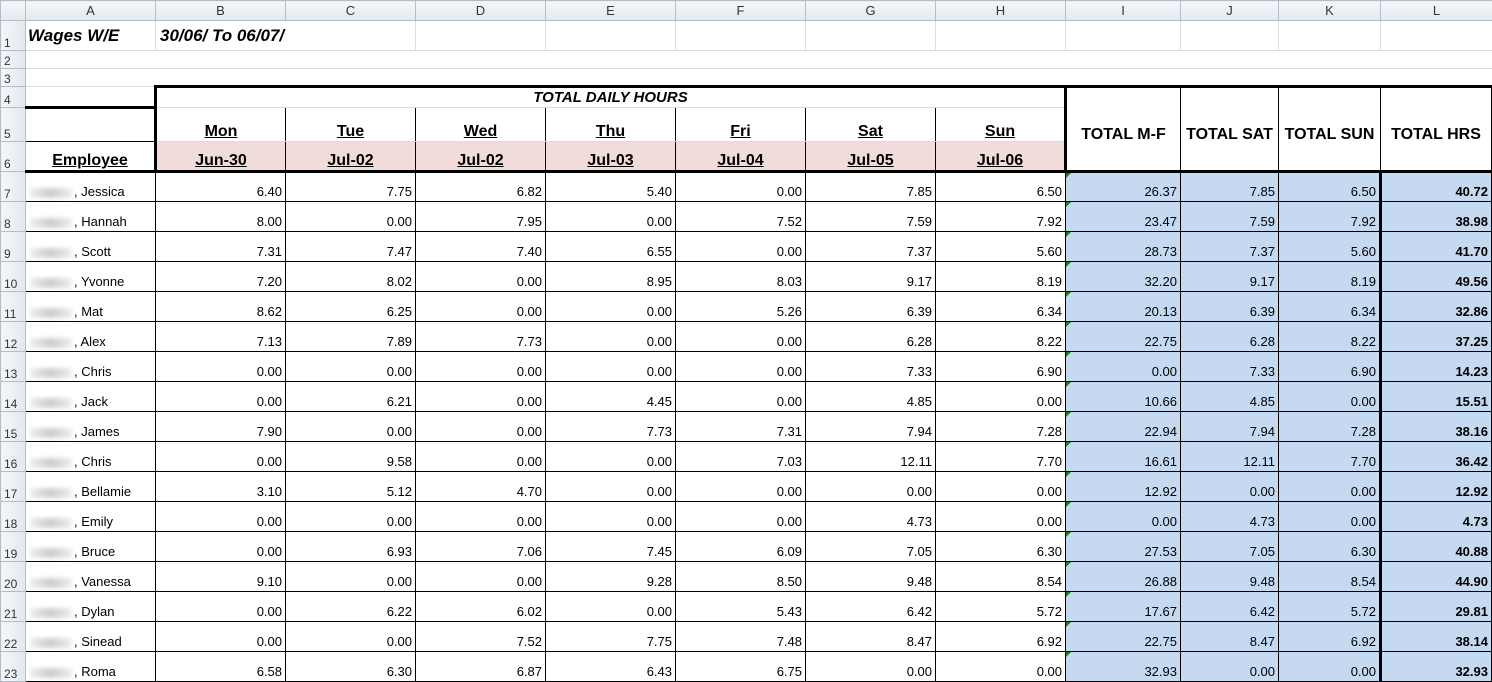 The image size is (1492, 682). What do you see at coordinates (611, 667) in the screenshot?
I see `hours-cell: 6.43` at bounding box center [611, 667].